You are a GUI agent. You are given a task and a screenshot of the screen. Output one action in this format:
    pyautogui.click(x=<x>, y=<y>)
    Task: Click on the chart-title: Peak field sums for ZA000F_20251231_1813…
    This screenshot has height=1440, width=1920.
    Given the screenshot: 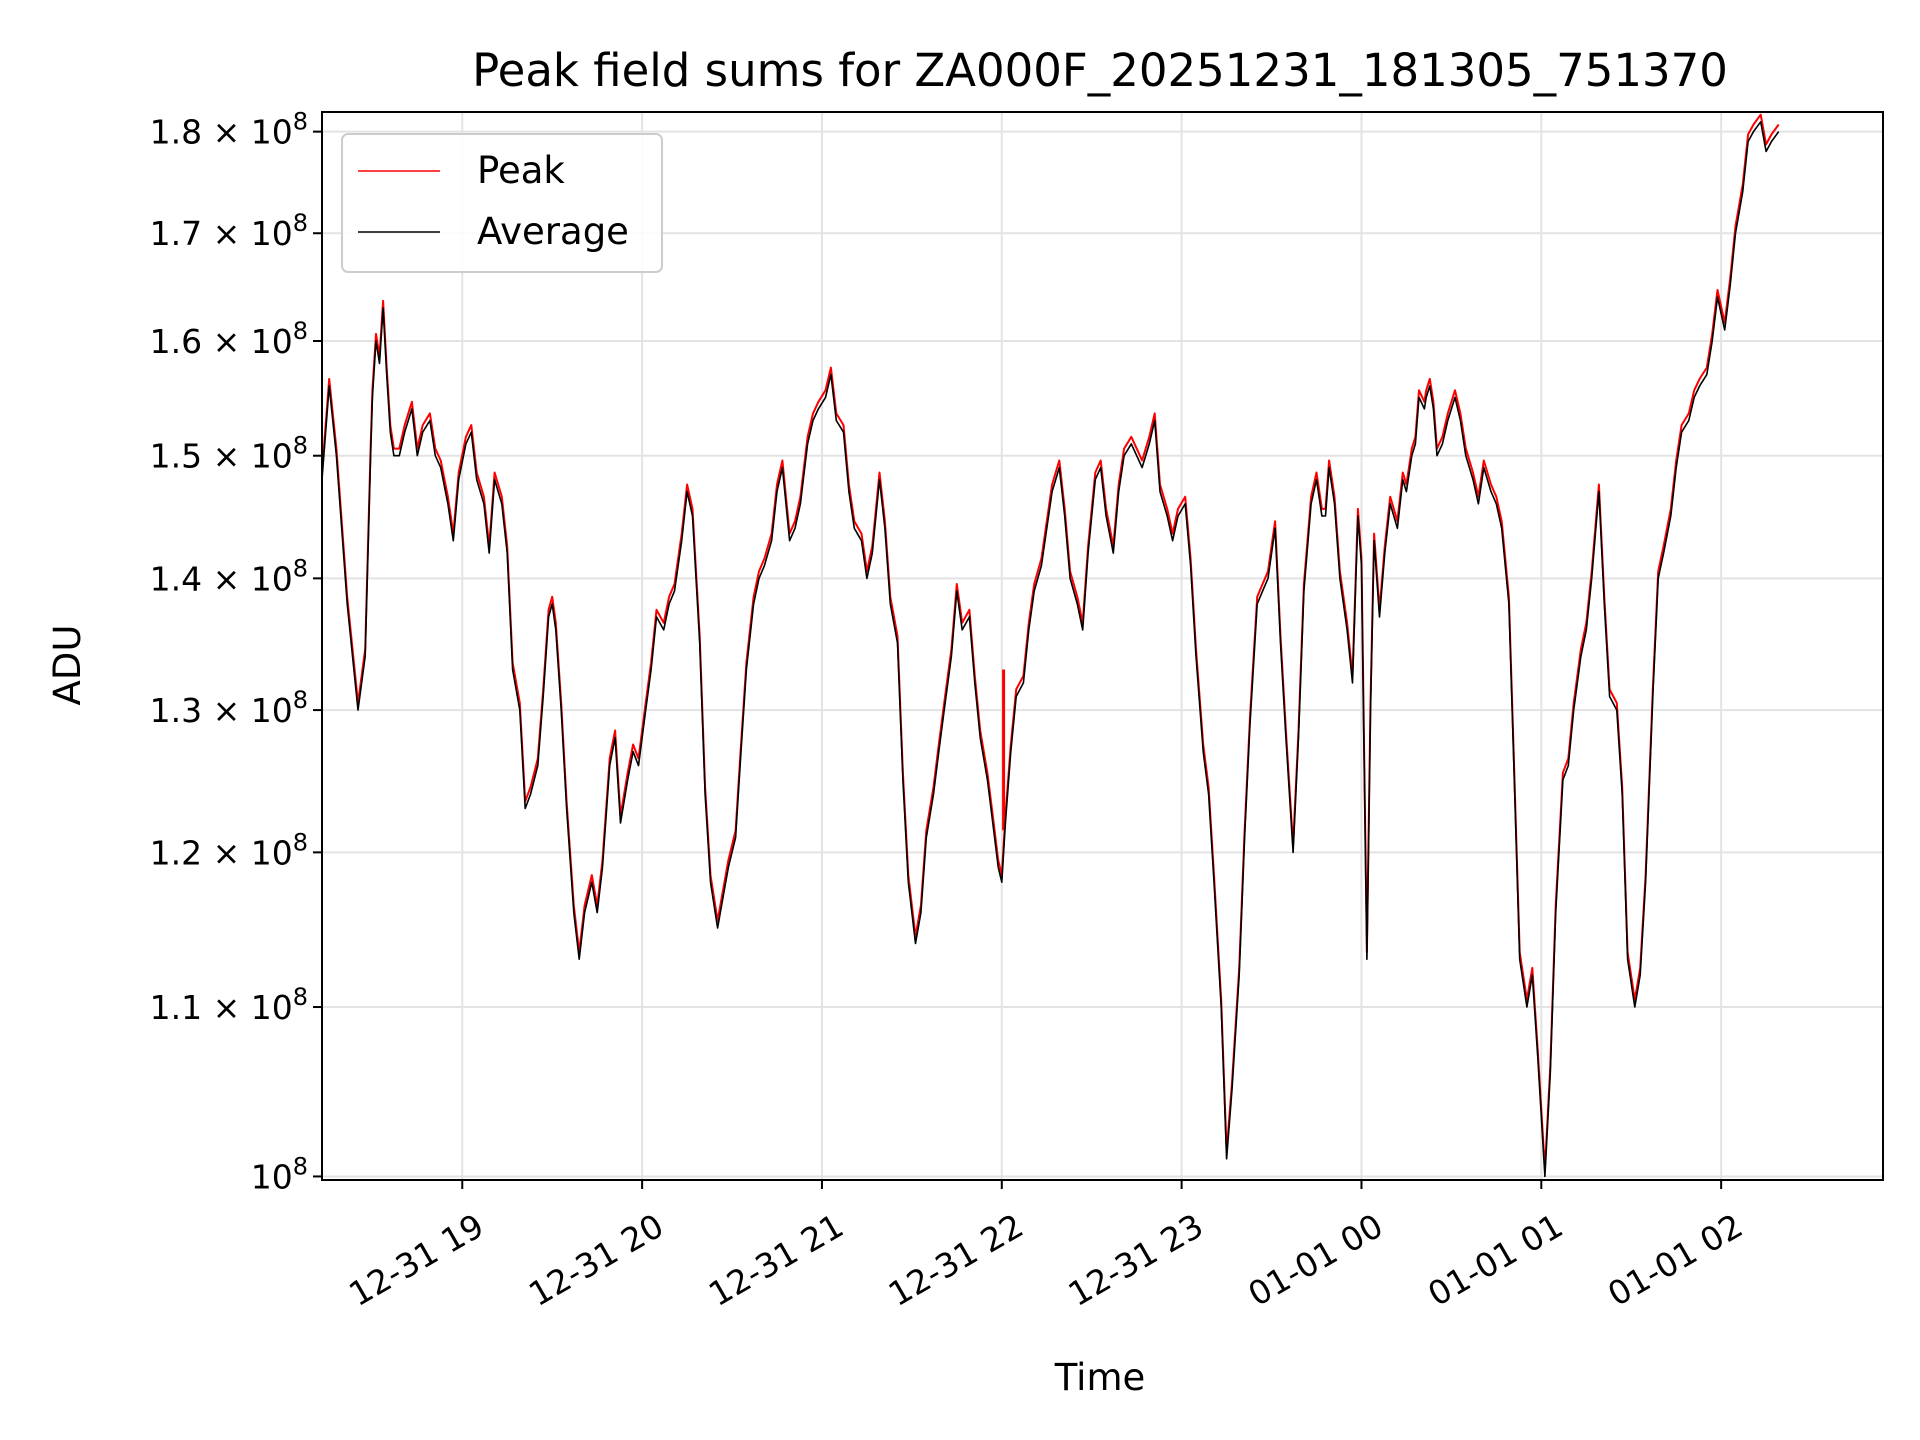 What is the action you would take?
    pyautogui.click(x=1100, y=70)
    